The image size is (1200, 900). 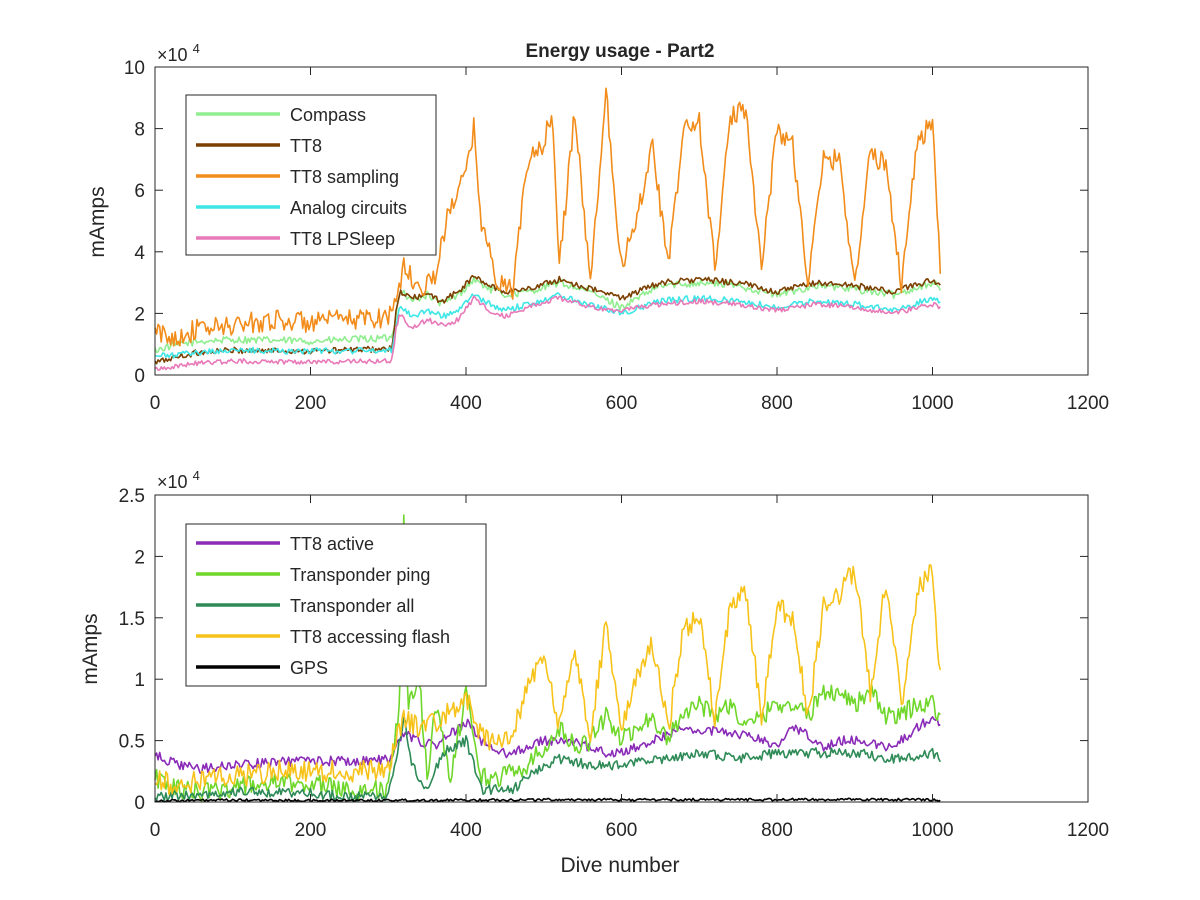 What do you see at coordinates (352, 606) in the screenshot?
I see `legend-label: Transponder all` at bounding box center [352, 606].